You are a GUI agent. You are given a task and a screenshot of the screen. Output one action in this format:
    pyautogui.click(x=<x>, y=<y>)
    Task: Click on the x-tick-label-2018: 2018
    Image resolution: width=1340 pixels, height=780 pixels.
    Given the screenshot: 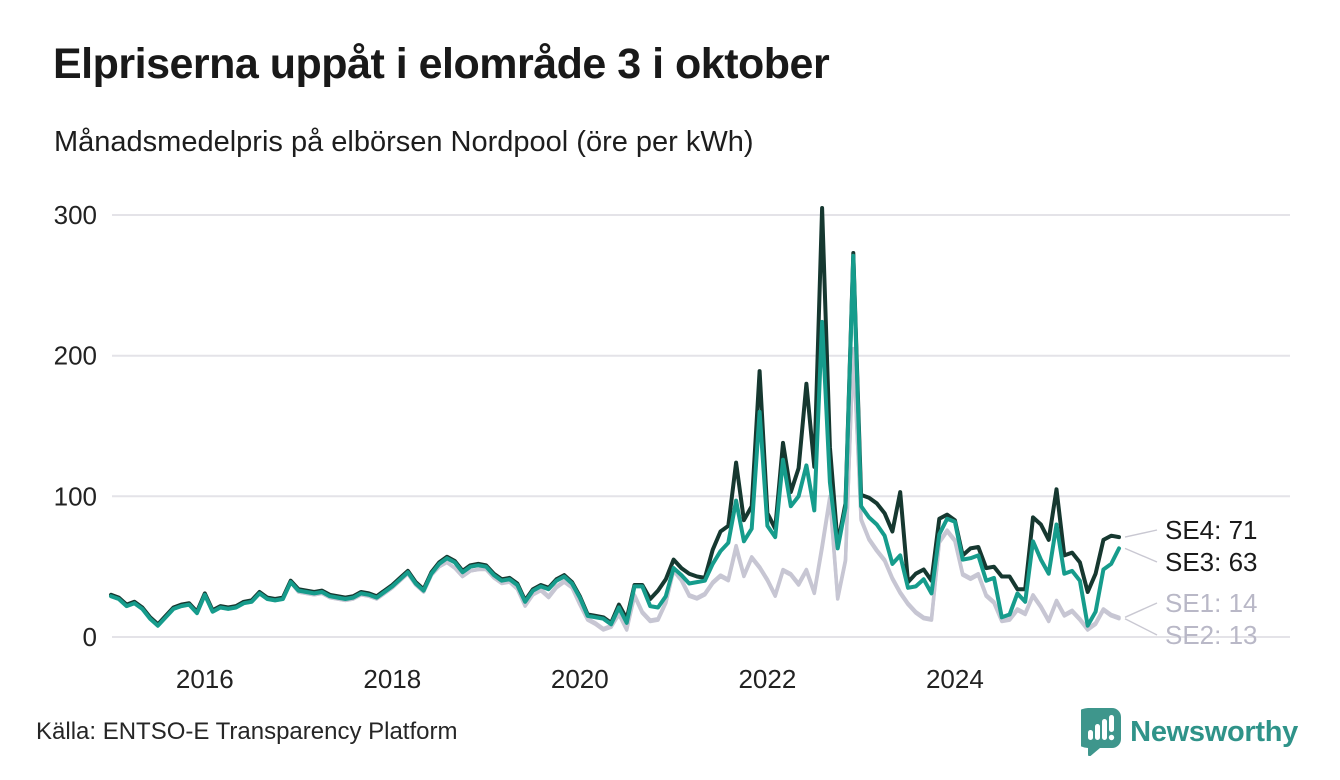 What is the action you would take?
    pyautogui.click(x=392, y=679)
    